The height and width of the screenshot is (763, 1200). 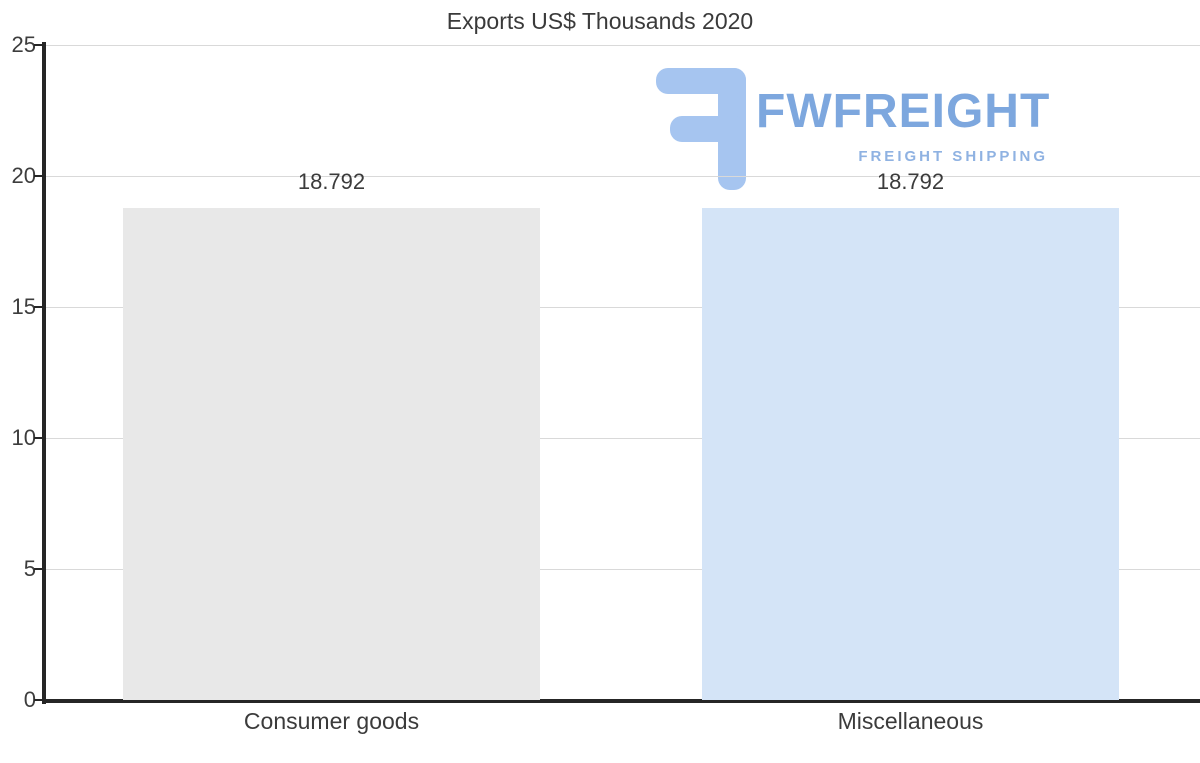 What do you see at coordinates (621, 701) in the screenshot?
I see `x-axis-line` at bounding box center [621, 701].